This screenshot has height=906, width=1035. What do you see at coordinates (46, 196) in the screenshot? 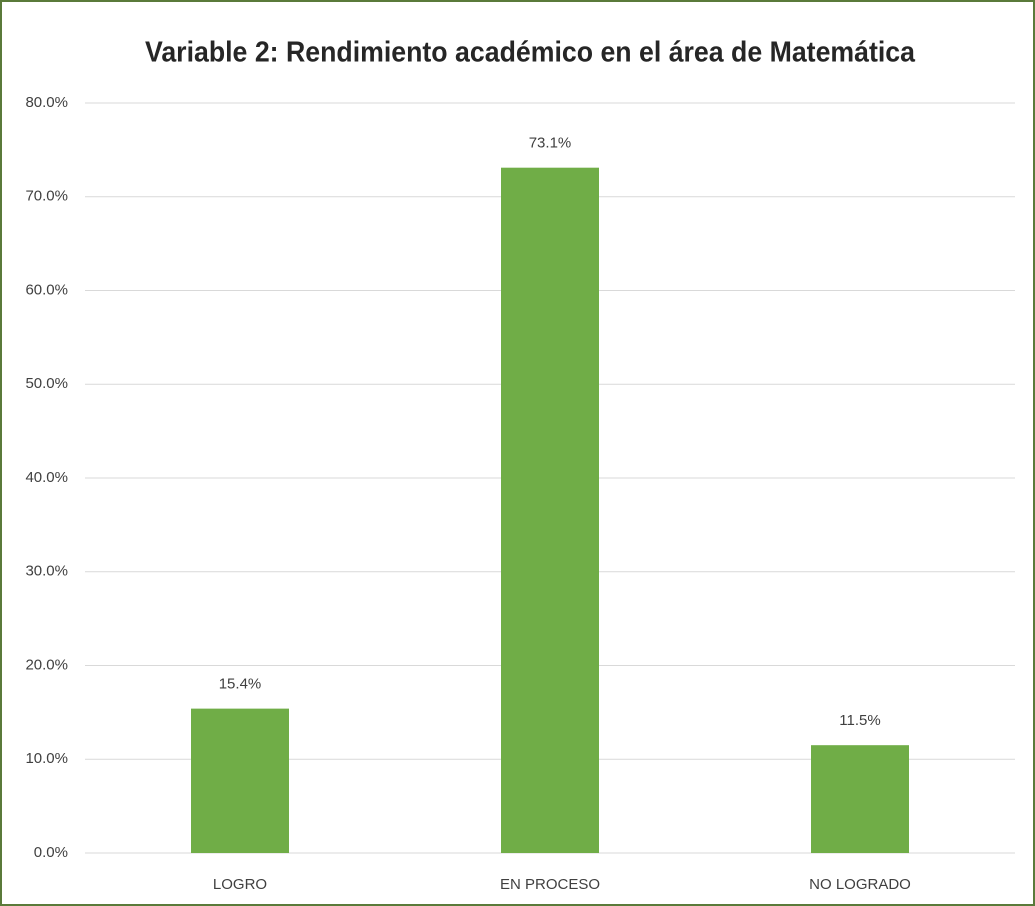
I see `y-tick-label: 70.0%` at bounding box center [46, 196].